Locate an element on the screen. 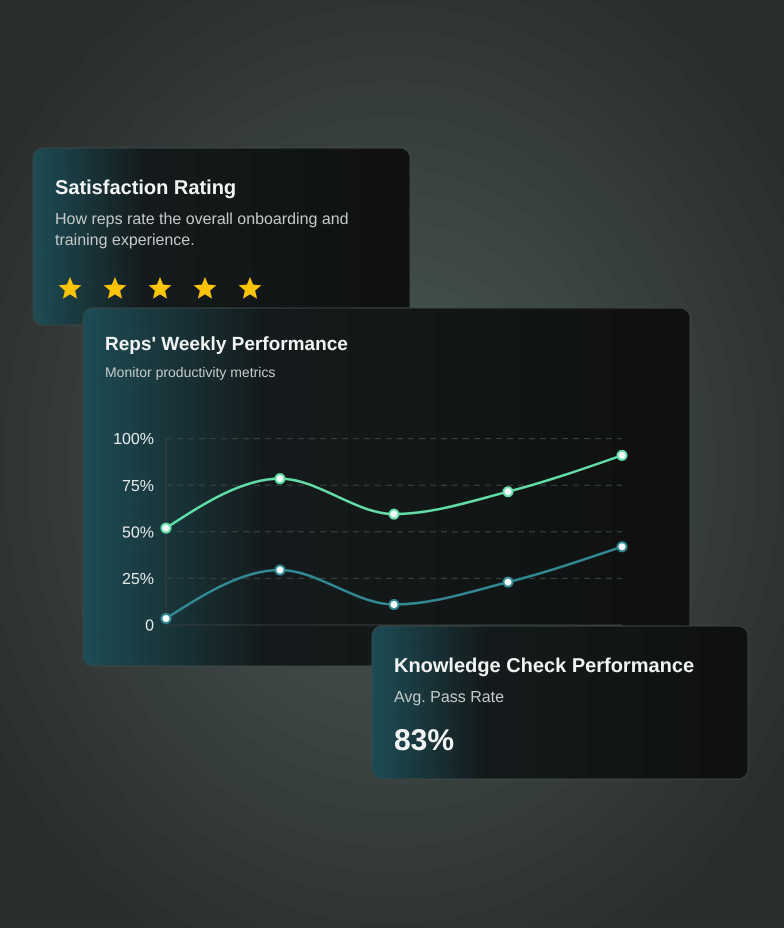 Image resolution: width=784 pixels, height=928 pixels. y-tick-label: 50% is located at coordinates (138, 533).